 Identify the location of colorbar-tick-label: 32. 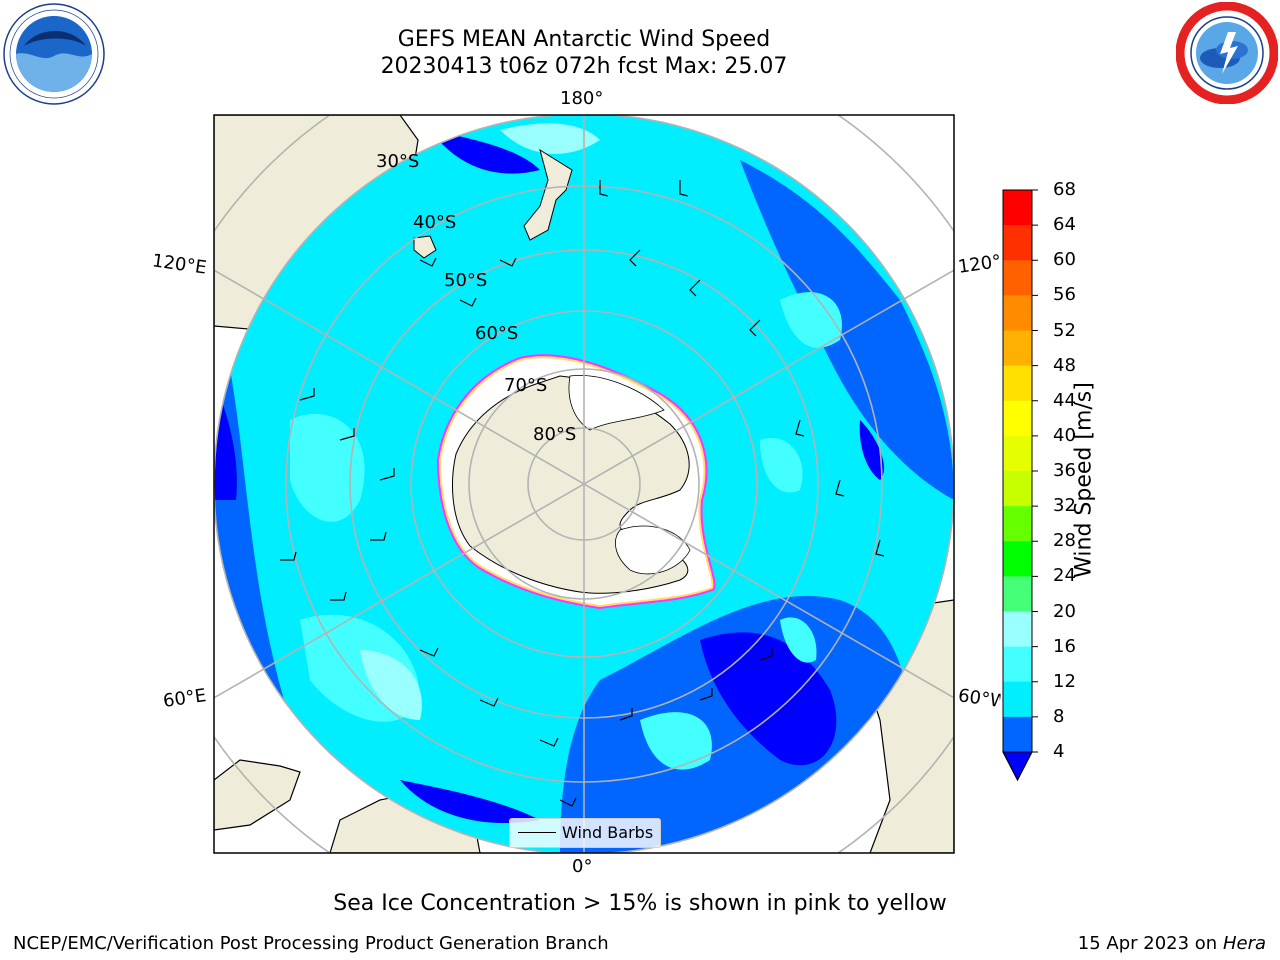
(1064, 506).